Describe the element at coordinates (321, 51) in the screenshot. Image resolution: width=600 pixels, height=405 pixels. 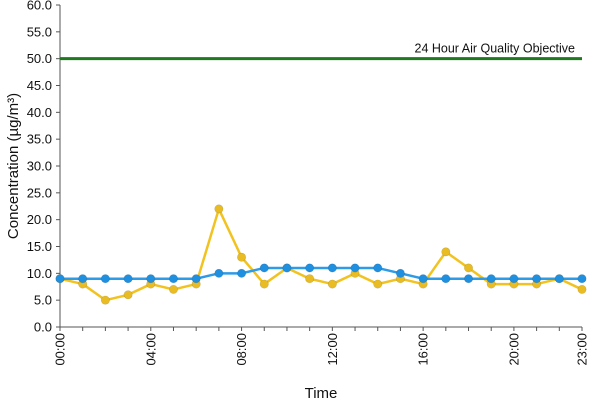
I see `reference-line-group: 24 Hour Air Quality Objective` at that location.